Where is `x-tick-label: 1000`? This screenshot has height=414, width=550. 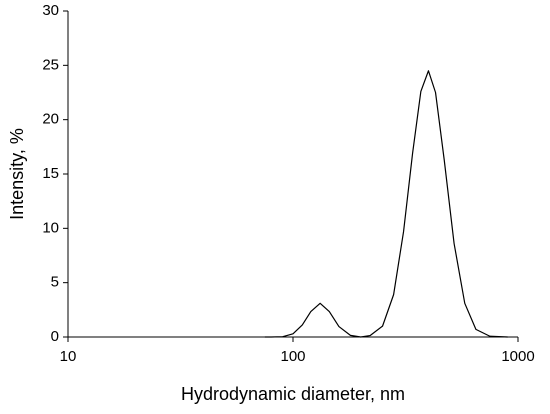 x-tick-label: 1000 is located at coordinates (517, 356).